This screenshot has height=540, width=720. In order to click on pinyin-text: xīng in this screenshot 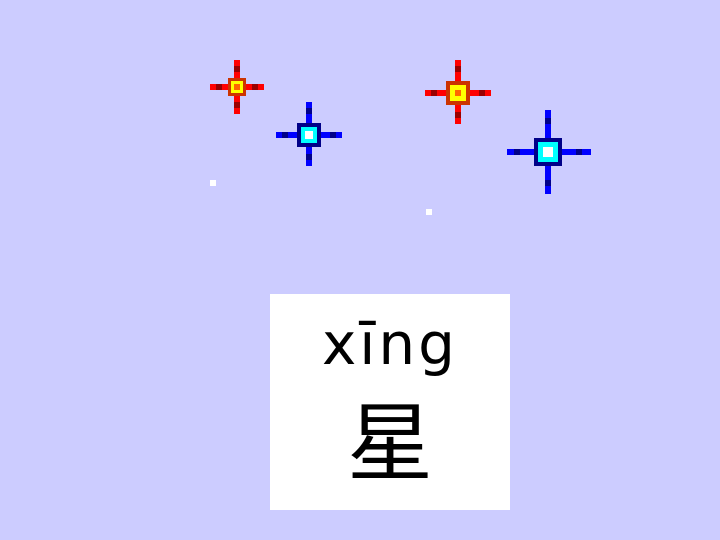, I will do `click(389, 344)`.